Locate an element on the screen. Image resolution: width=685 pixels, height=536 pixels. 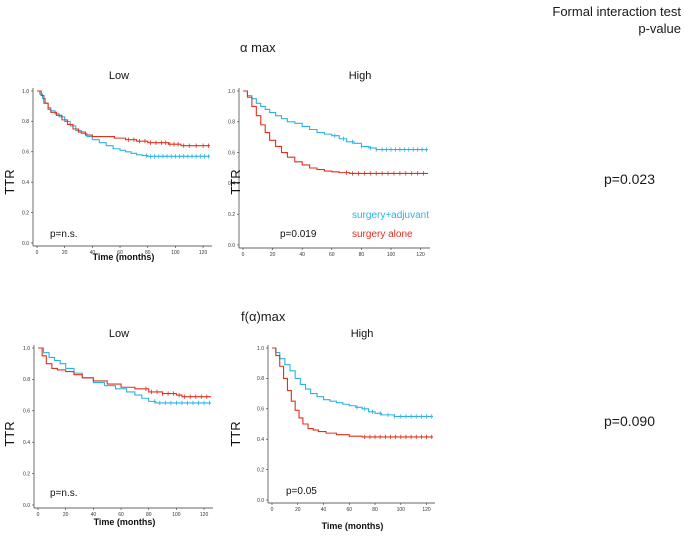
interaction-test-header: Formal interaction test p-value is located at coordinates (616, 20).